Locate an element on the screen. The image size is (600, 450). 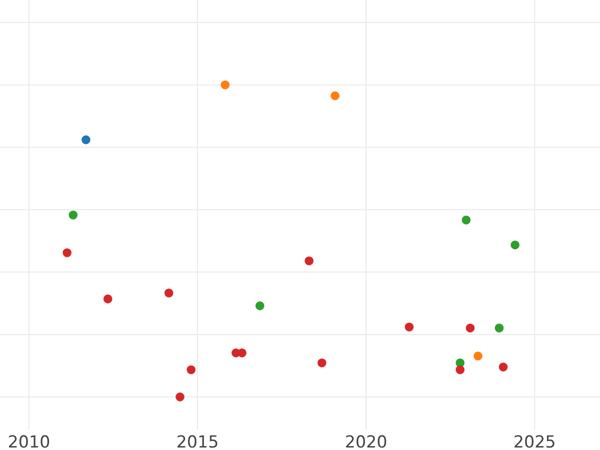
x-tick-label: 2020 is located at coordinates (366, 441).